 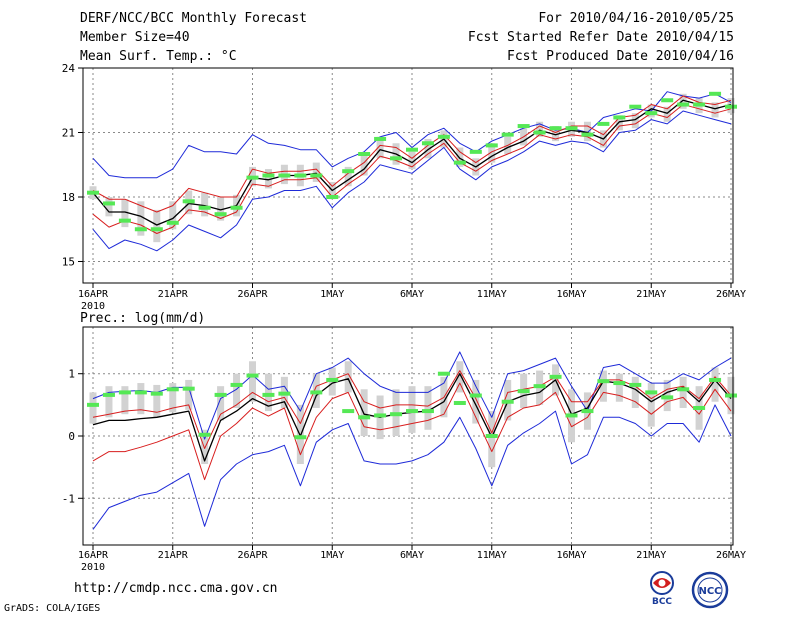 What do you see at coordinates (651, 555) in the screenshot?
I see `prec-xtick-label: 21MAY` at bounding box center [651, 555].